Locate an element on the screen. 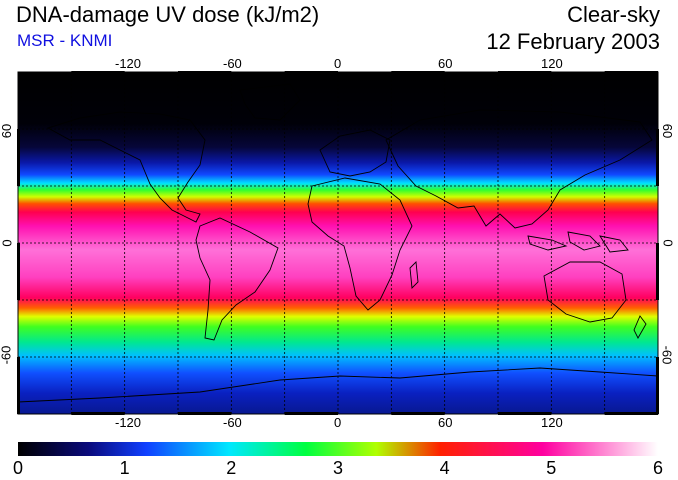 The height and width of the screenshot is (480, 678). map-title: DNA-damage UV dose (kJ/m2) is located at coordinates (168, 14).